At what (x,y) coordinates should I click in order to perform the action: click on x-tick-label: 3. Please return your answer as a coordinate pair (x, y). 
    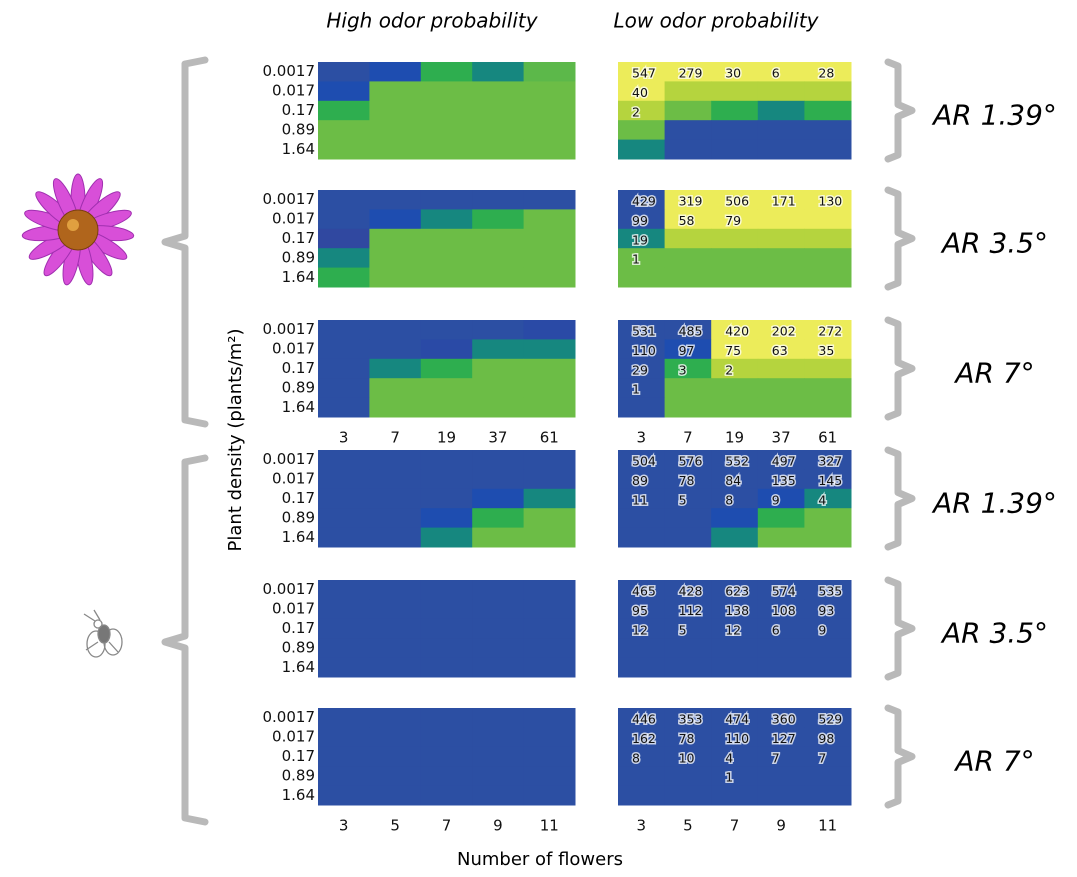
    Looking at the image, I should click on (642, 826).